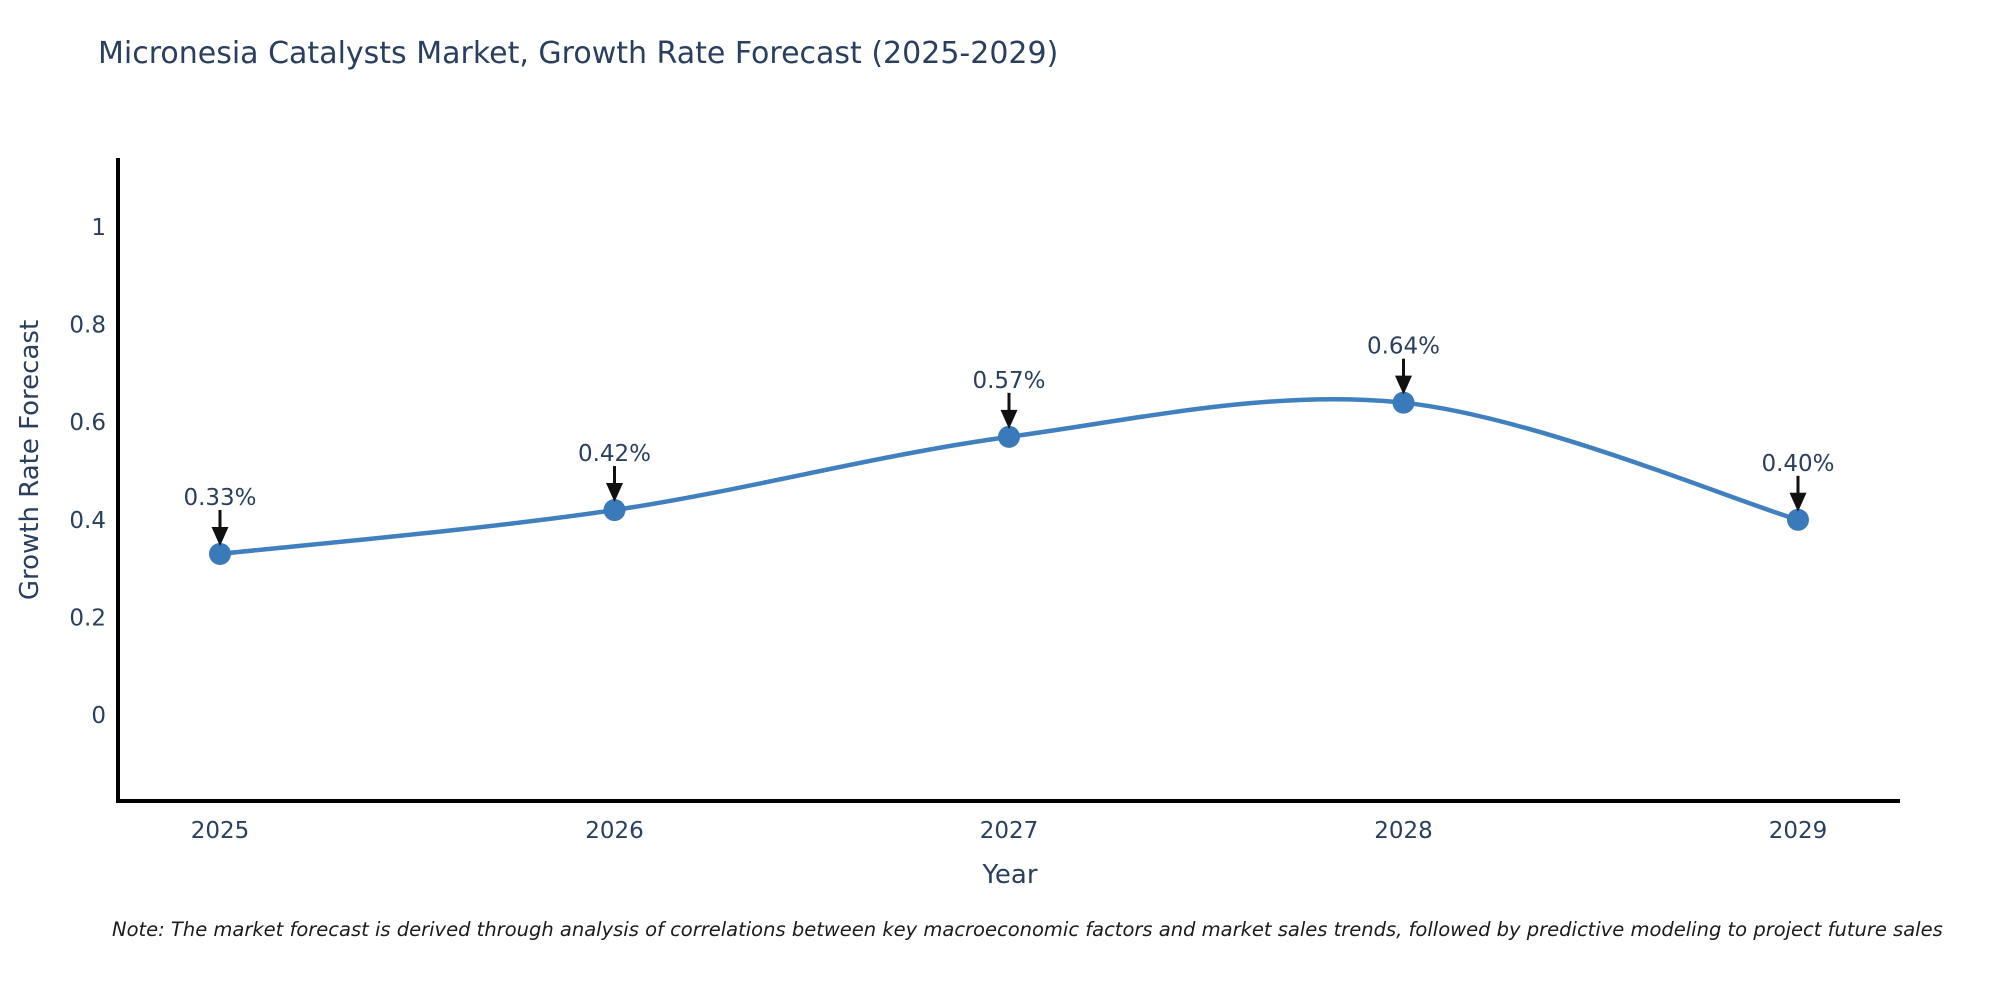  I want to click on y-tick-label: 0.6, so click(87, 423).